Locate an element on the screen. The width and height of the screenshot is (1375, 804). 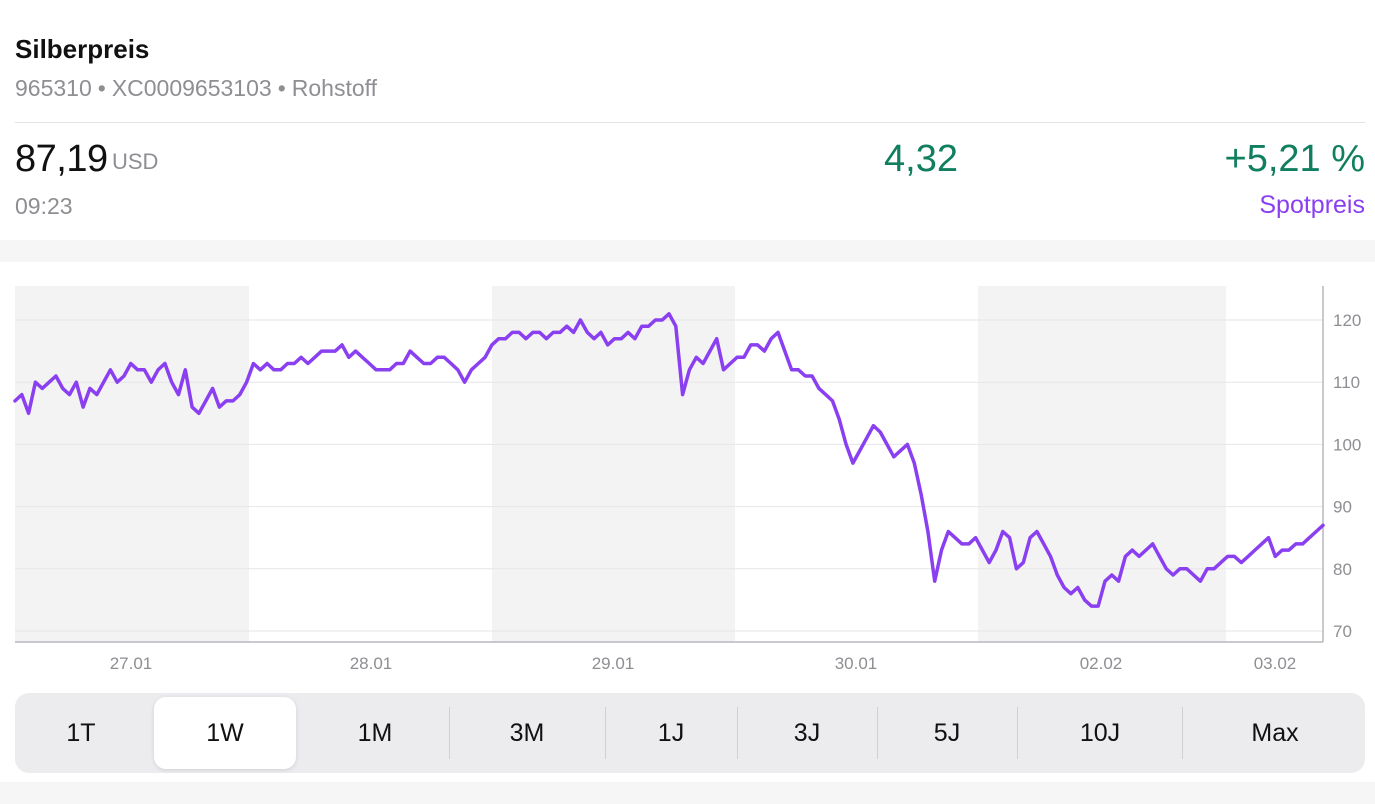
instrument-identifiers: 965310 • XC0009653103 • Rohstoff is located at coordinates (196, 88).